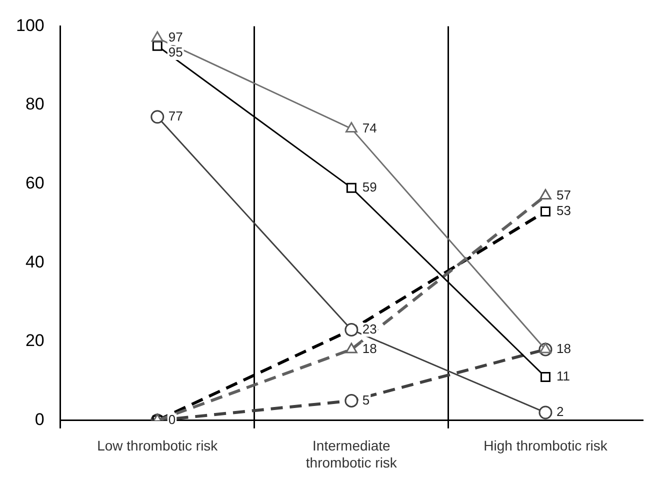 The image size is (650, 486). What do you see at coordinates (369, 128) in the screenshot?
I see `data-label: 74` at bounding box center [369, 128].